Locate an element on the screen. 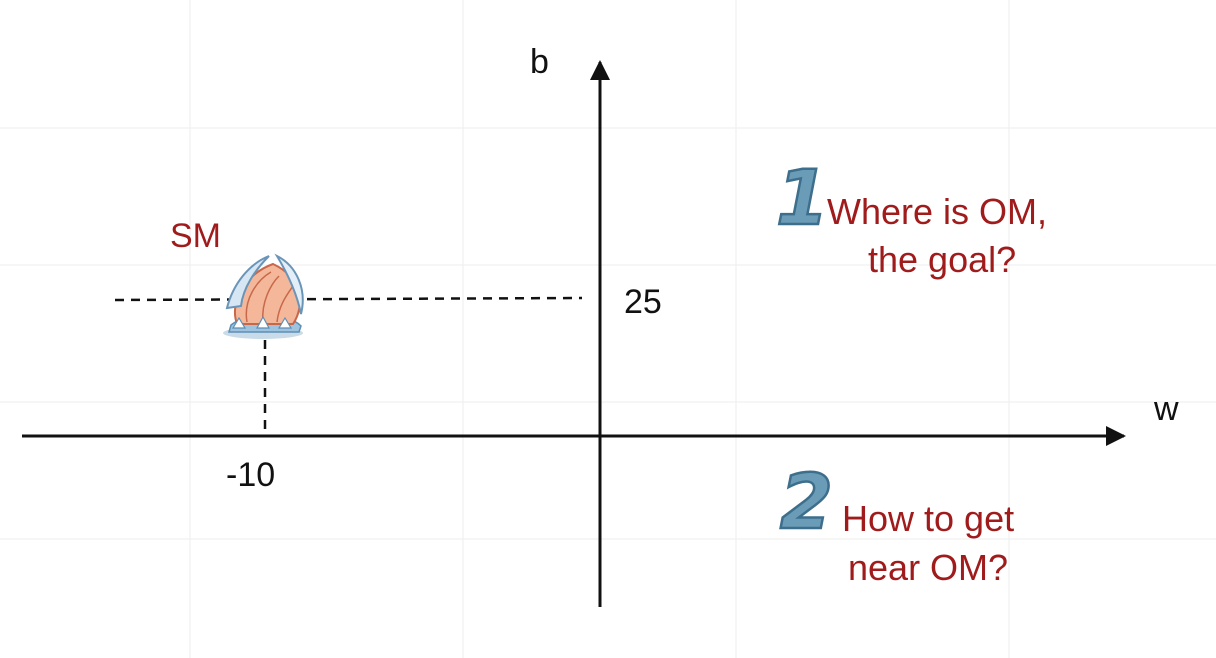 This screenshot has height=658, width=1216. b-tick-label: 25 is located at coordinates (643, 302).